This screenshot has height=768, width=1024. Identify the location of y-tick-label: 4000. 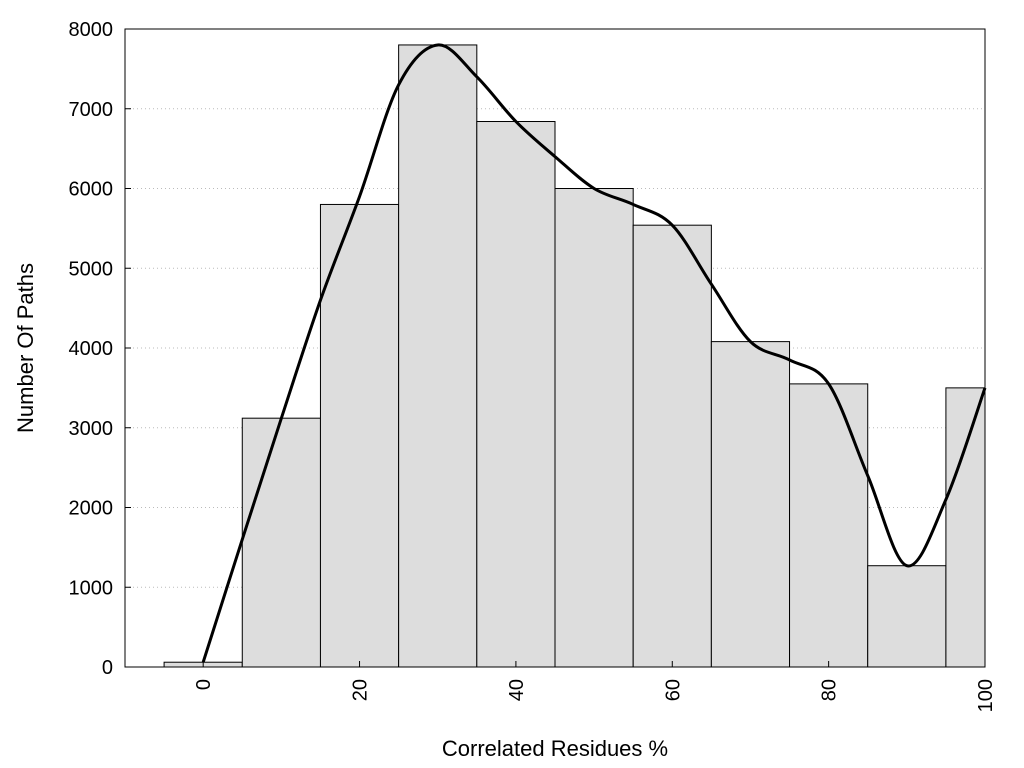
(91, 349).